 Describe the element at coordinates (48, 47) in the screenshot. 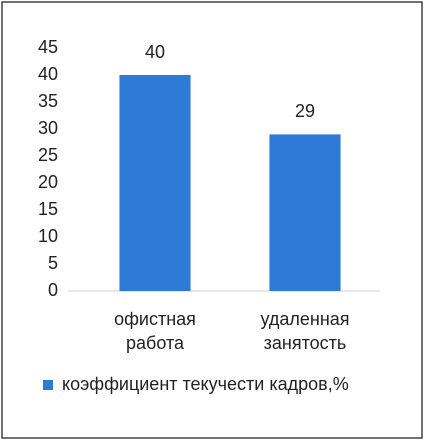

I see `y-tick-label: 45` at that location.